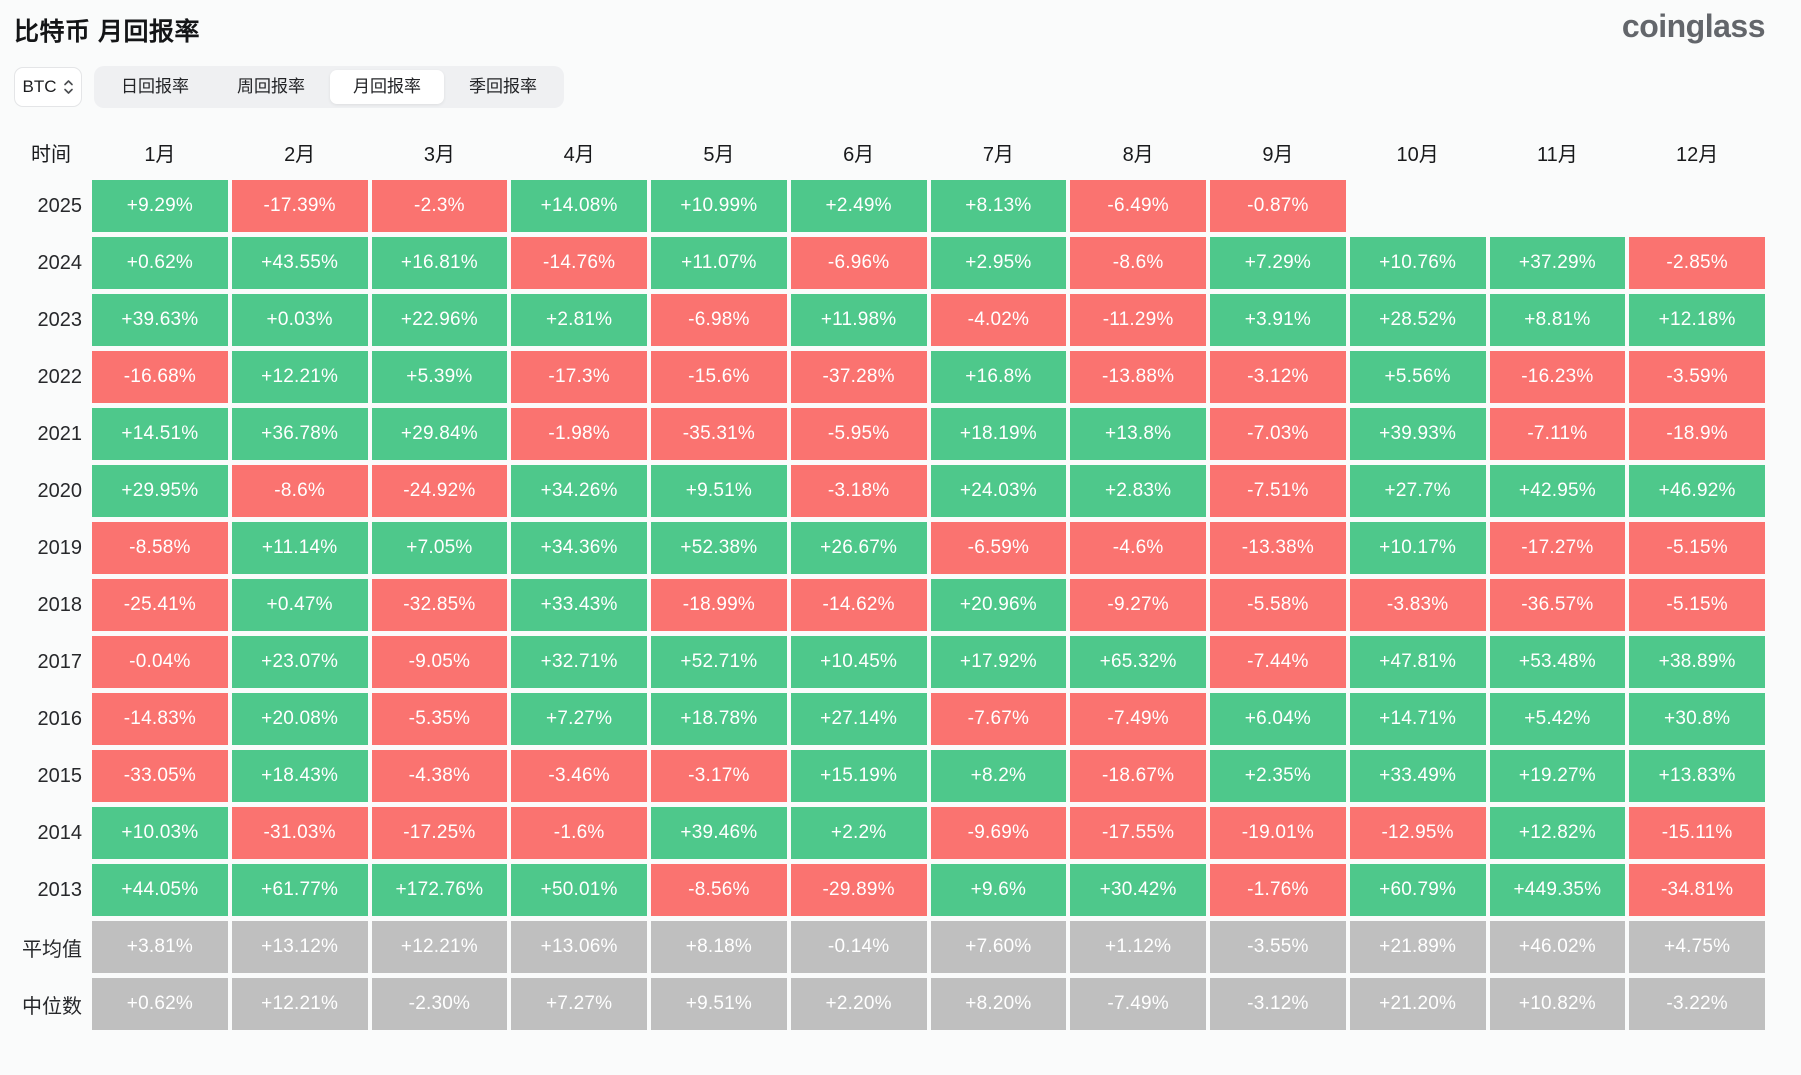 This screenshot has height=1075, width=1801. I want to click on column-header: 2月, so click(300, 154).